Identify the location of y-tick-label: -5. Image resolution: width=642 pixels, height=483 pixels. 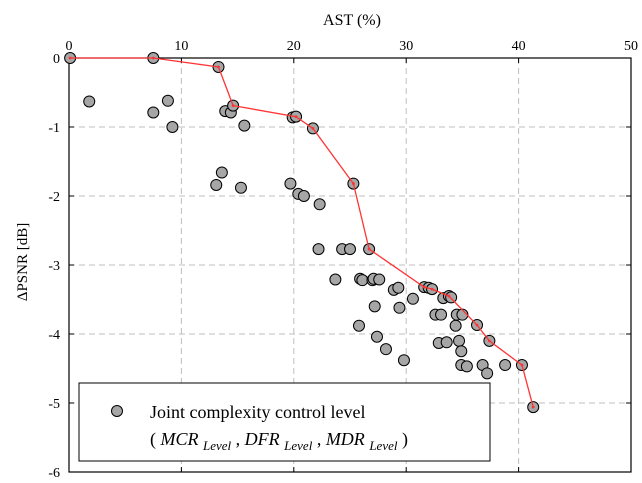
(54, 404).